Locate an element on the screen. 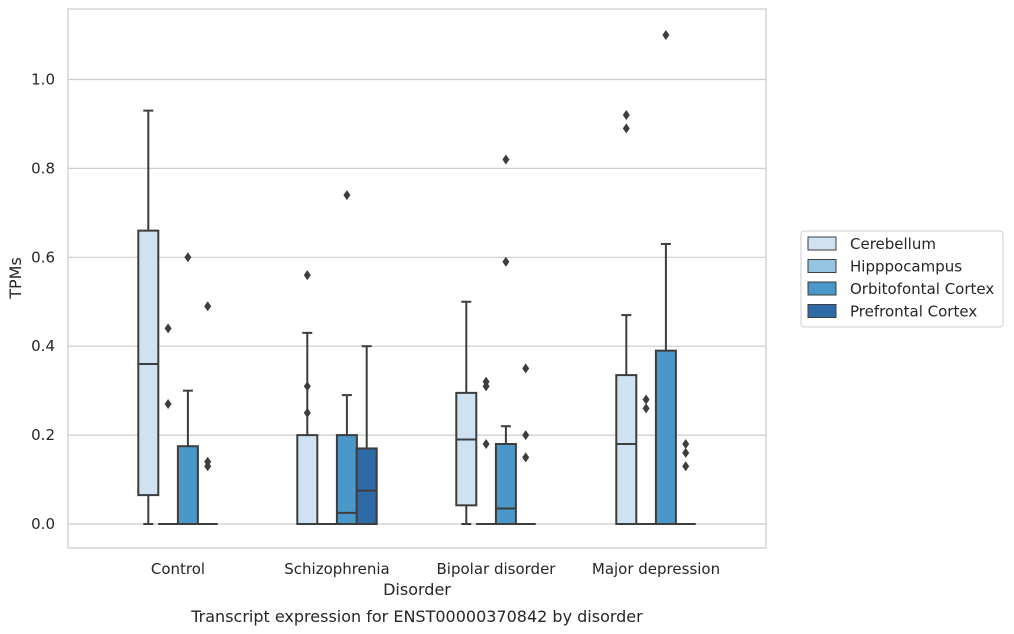  y-tick-label: 1.0 is located at coordinates (43, 80).